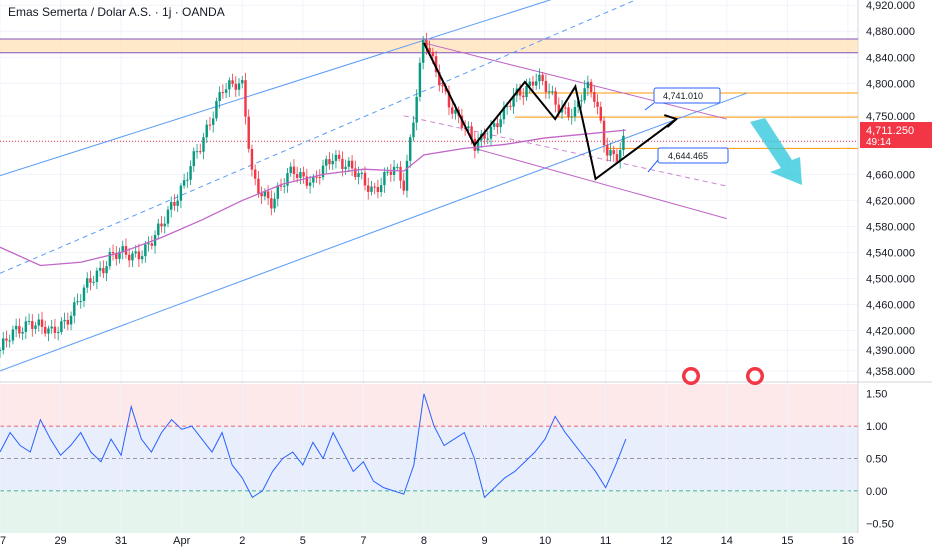  Describe the element at coordinates (427, 541) in the screenshot. I see `time-axis: 27 29 31 Apr 2 5 7 8 9 10 11 12 14 15 16` at that location.